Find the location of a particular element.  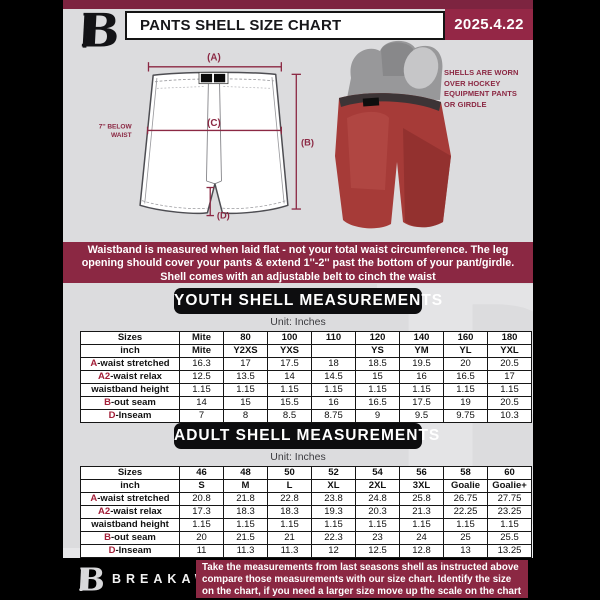

measurement-cell: 21.5 is located at coordinates (245, 538).